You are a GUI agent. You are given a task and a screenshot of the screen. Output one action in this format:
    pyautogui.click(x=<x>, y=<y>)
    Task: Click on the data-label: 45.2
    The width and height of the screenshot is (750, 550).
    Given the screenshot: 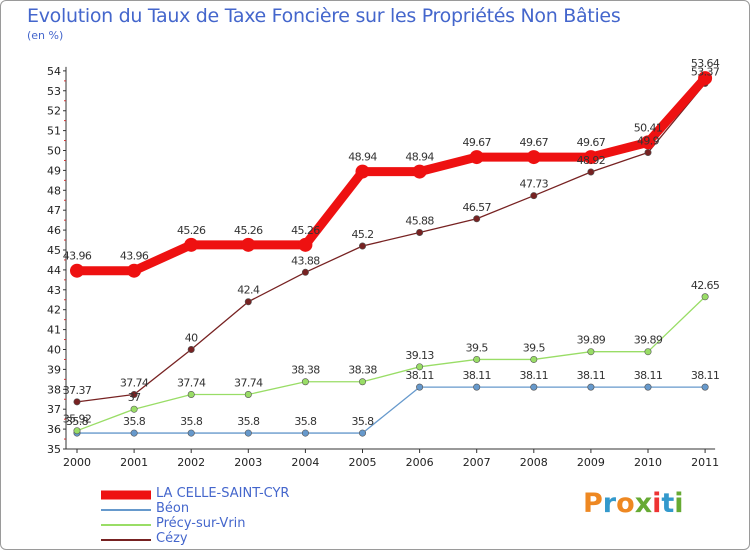 What is the action you would take?
    pyautogui.click(x=362, y=234)
    